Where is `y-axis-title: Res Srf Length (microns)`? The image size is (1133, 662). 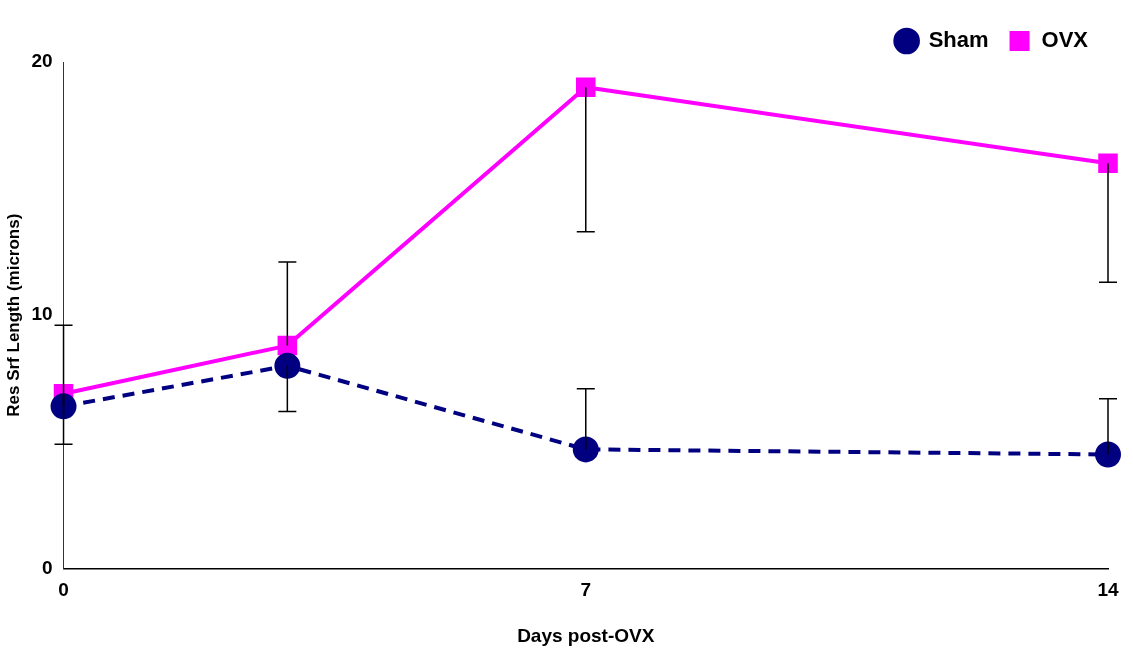
y-axis-title: Res Srf Length (microns) is located at coordinates (13, 315).